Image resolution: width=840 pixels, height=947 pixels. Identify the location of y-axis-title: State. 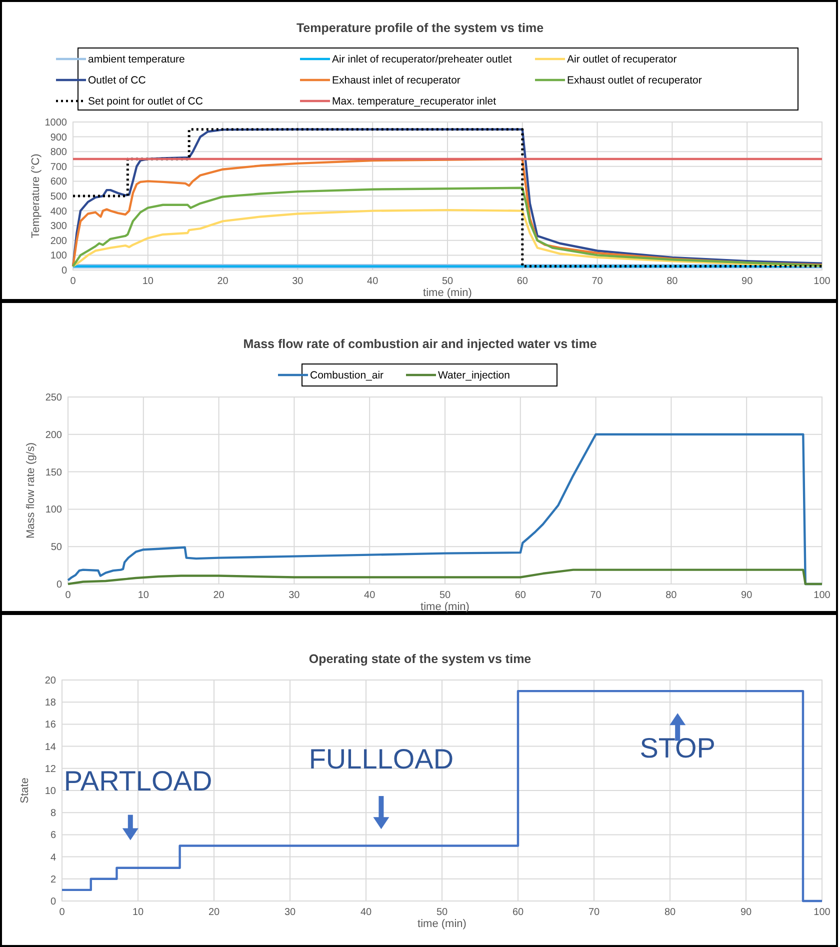
(25, 791).